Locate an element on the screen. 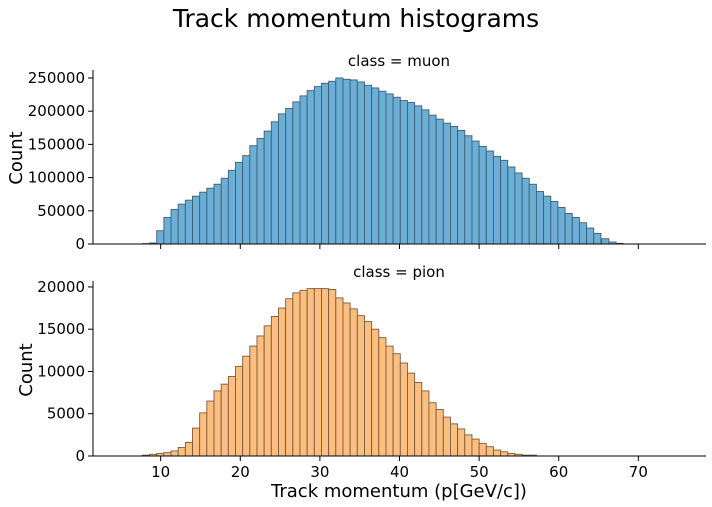  muon-y-ticks: 0 50000 100000 150000 200000 250000 is located at coordinates (60, 161).